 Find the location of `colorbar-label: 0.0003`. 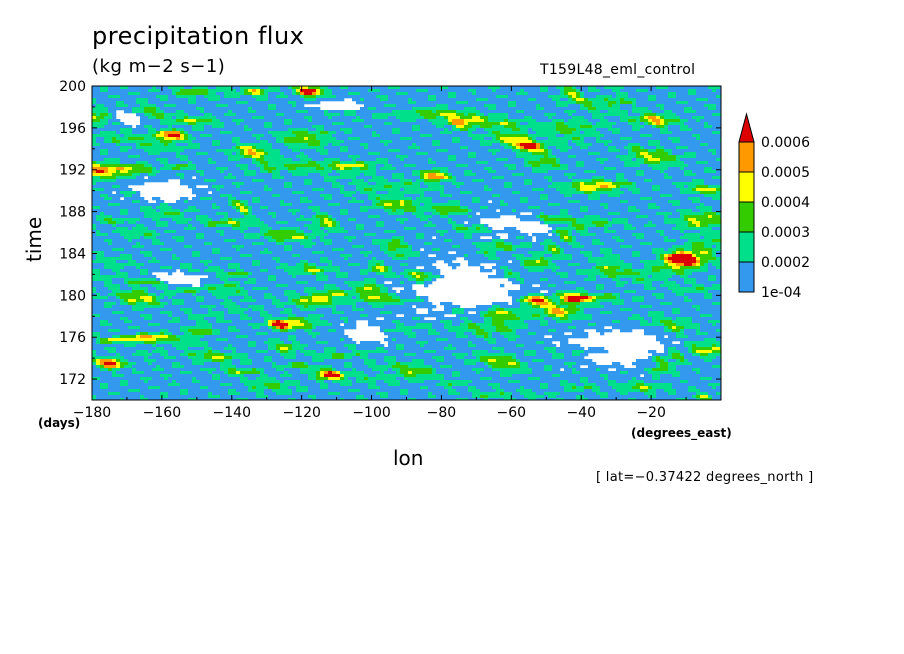

colorbar-label: 0.0003 is located at coordinates (785, 233).